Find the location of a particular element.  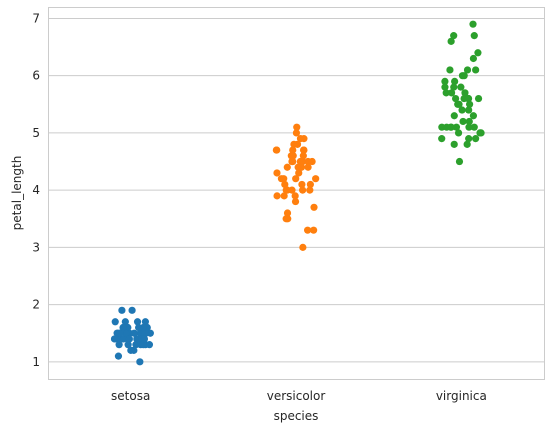

y-tick-label: 3 is located at coordinates (36, 247).